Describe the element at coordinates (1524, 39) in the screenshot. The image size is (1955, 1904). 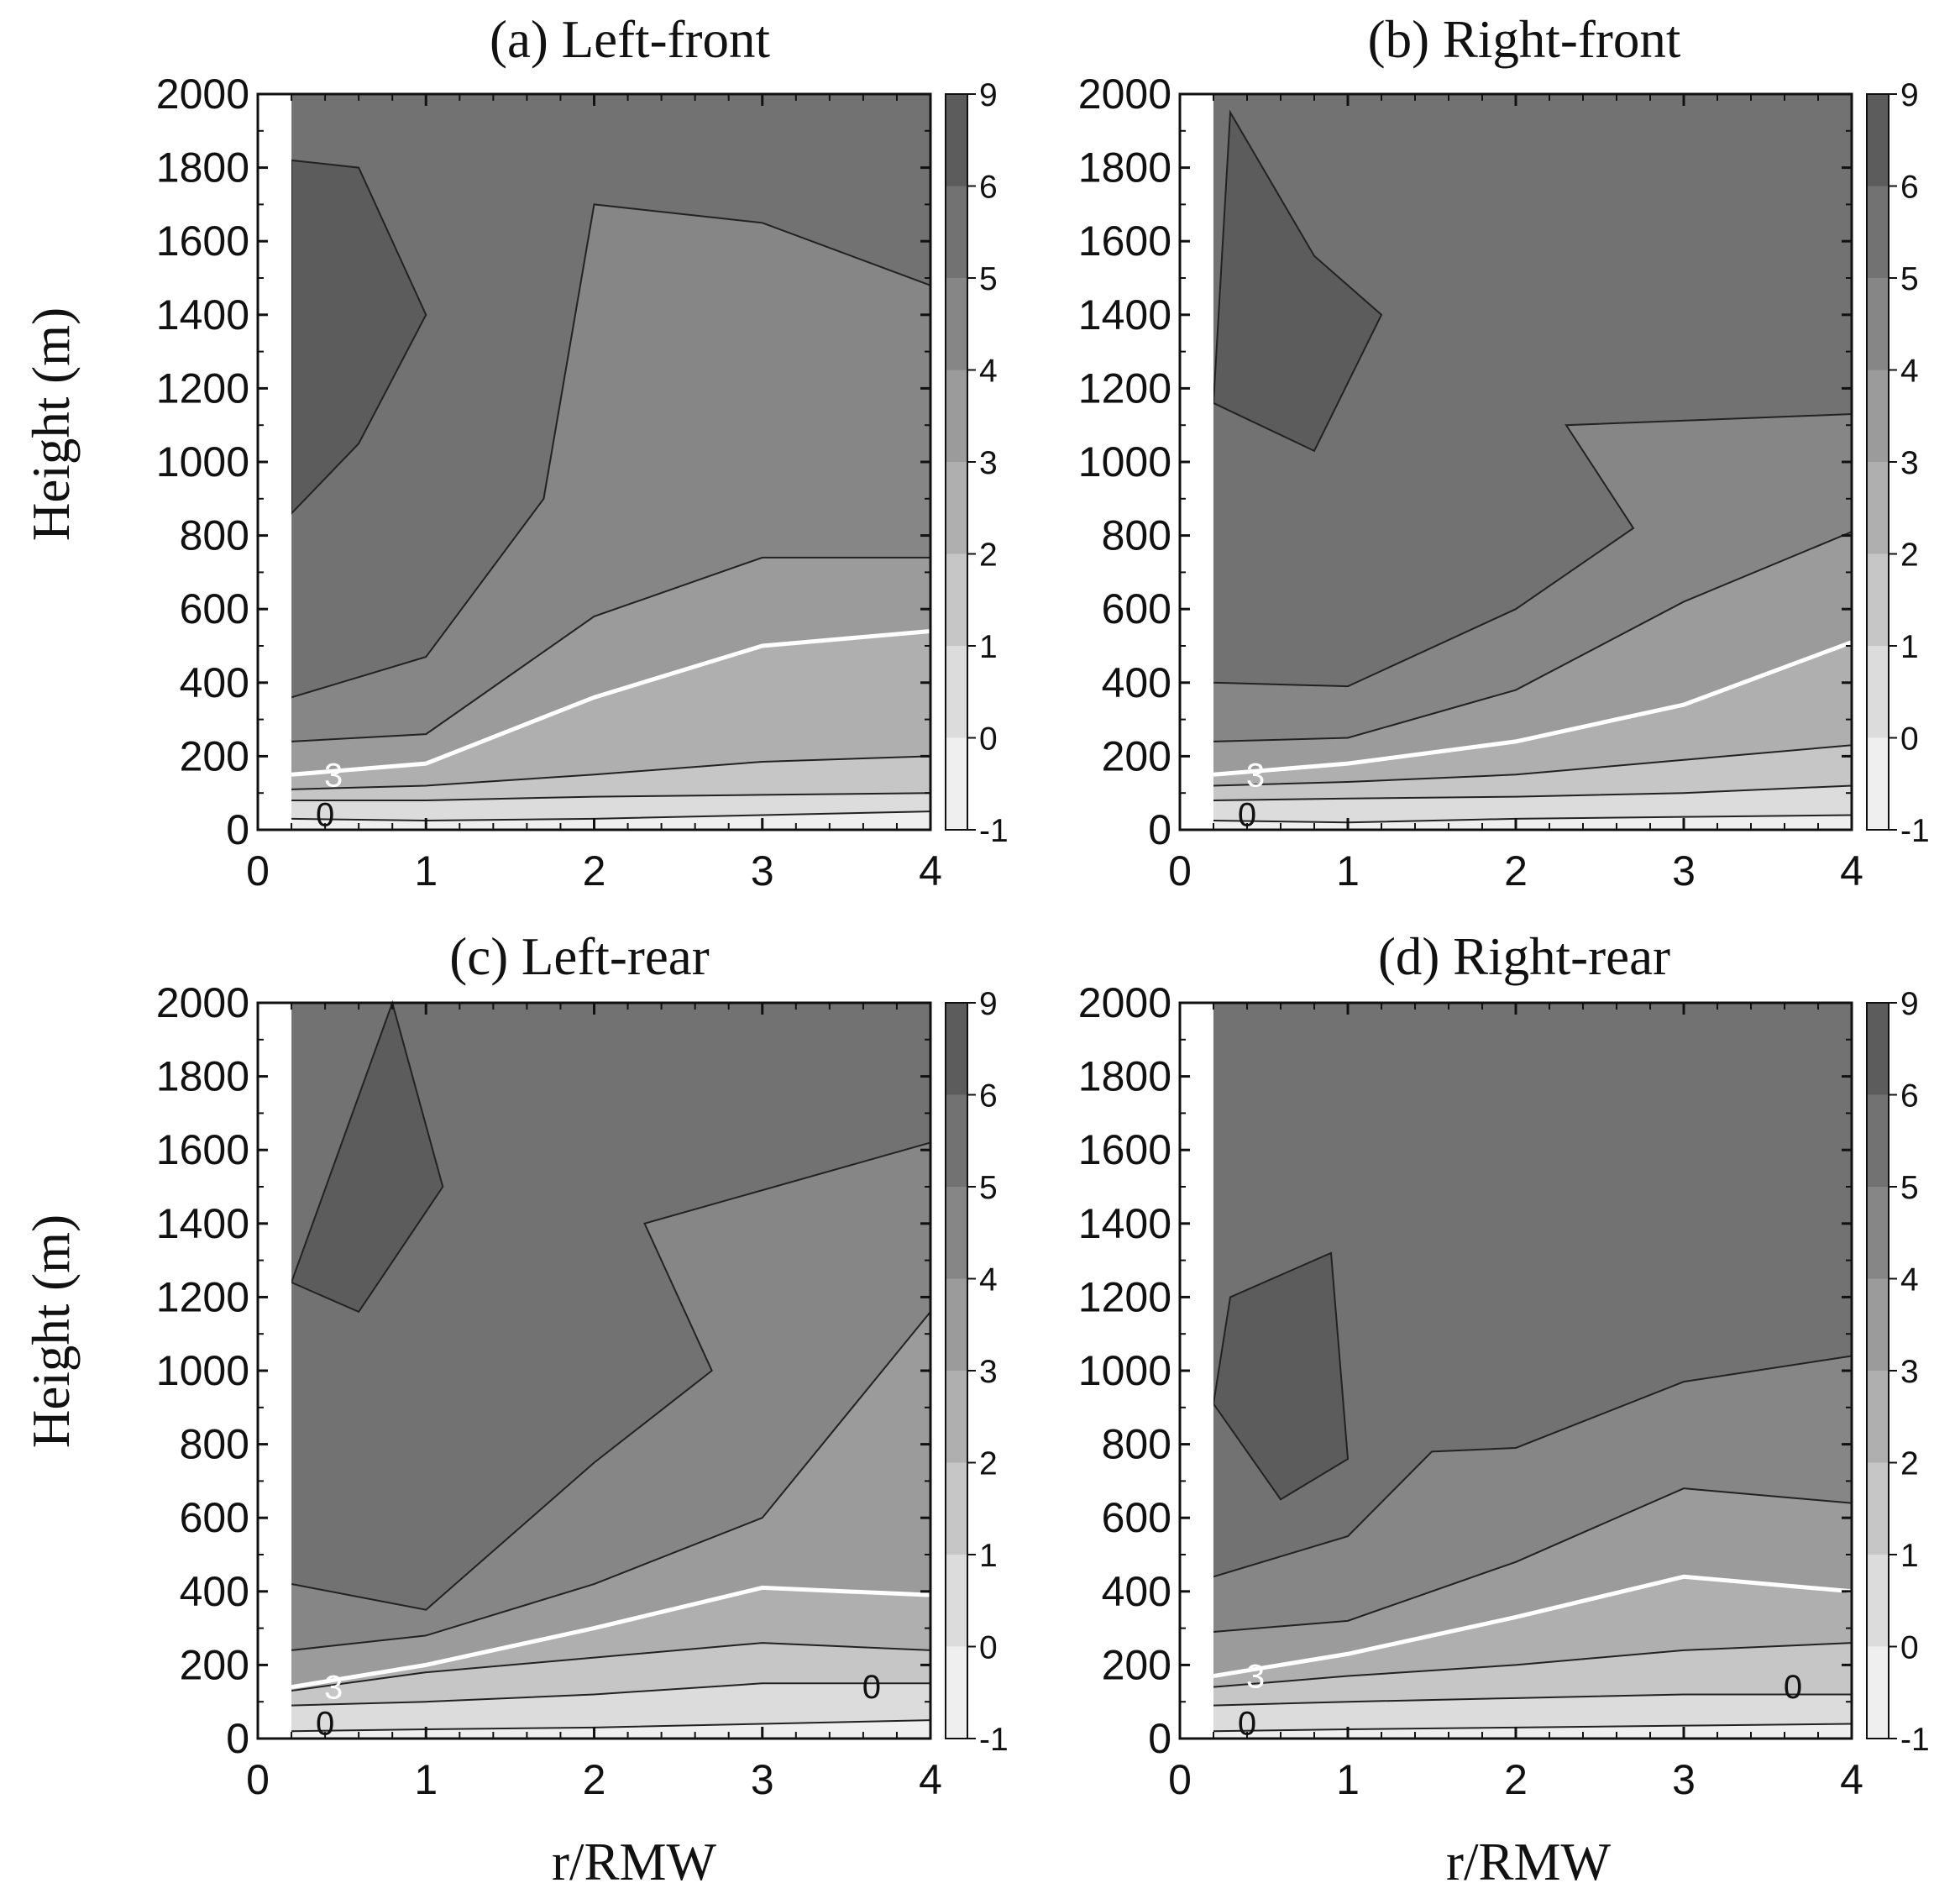
I see `panel-title: (b) Right-front` at that location.